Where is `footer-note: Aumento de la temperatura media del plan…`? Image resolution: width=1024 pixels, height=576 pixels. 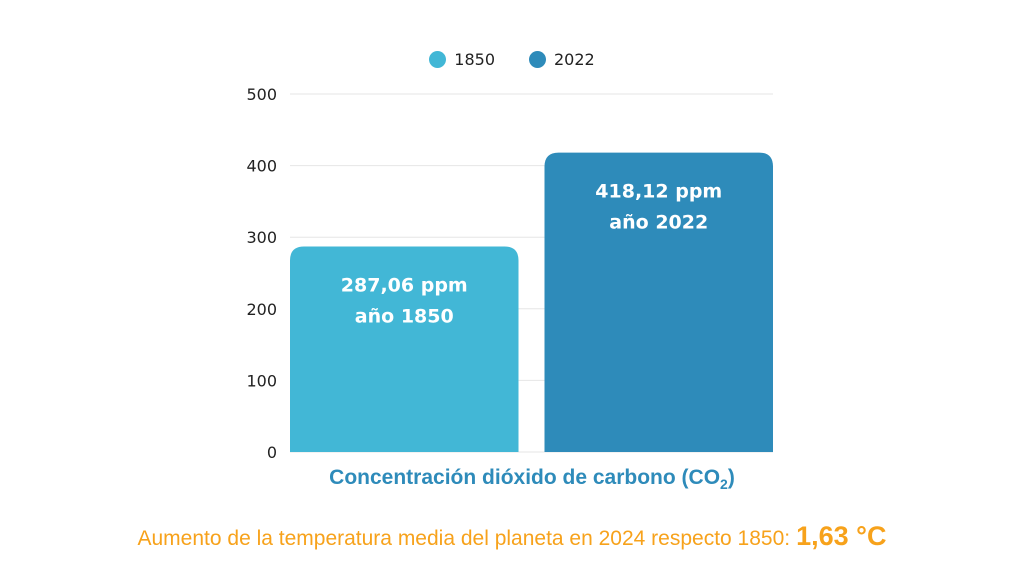 footer-note: Aumento de la temperatura media del plan… is located at coordinates (512, 536).